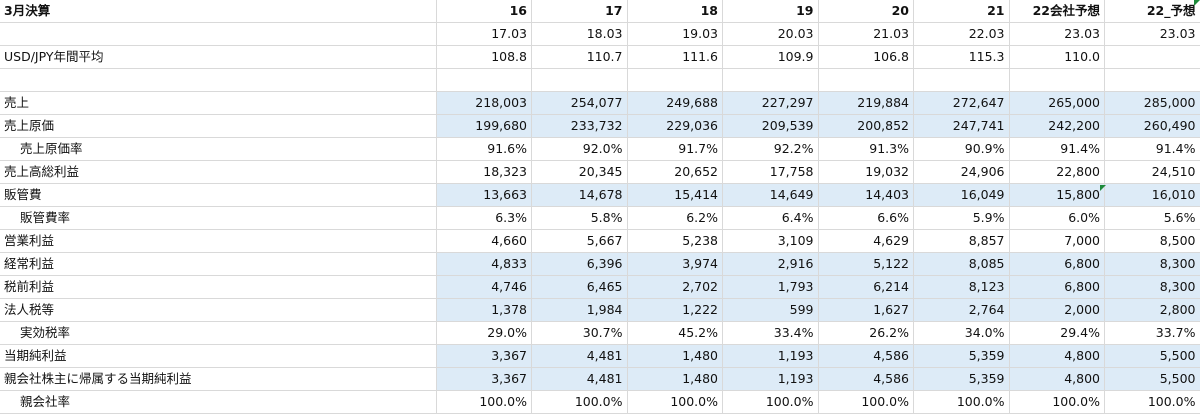  I want to click on row-label-cell: 販管費, so click(218, 195).